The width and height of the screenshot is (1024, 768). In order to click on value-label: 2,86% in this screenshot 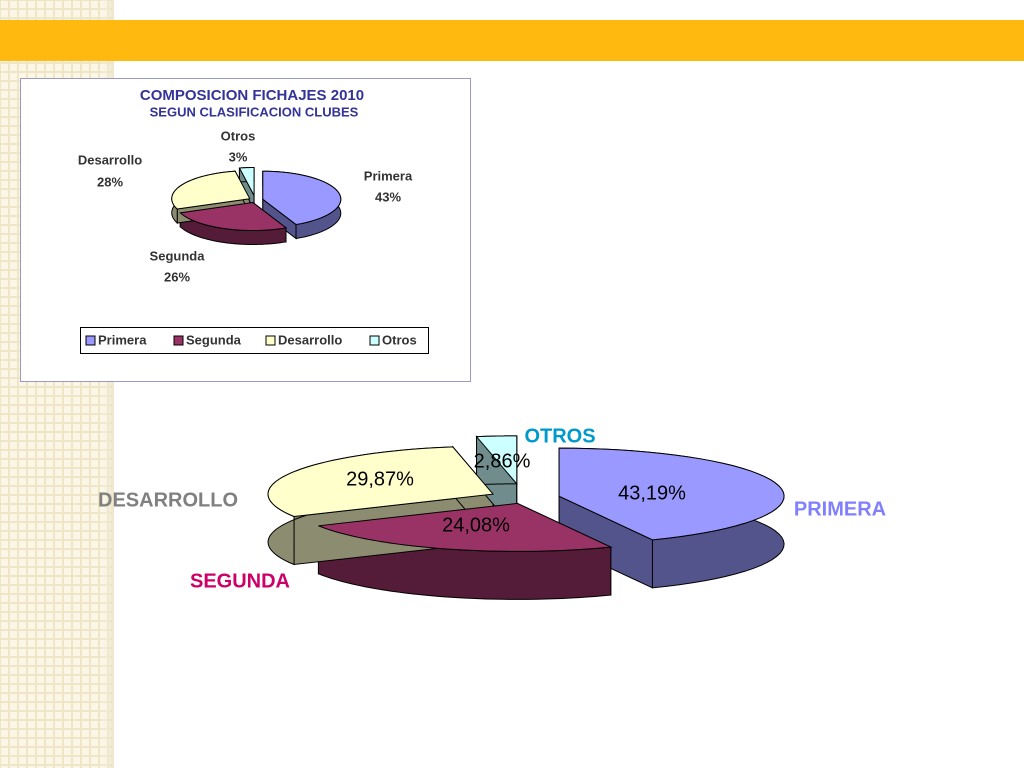, I will do `click(502, 461)`.